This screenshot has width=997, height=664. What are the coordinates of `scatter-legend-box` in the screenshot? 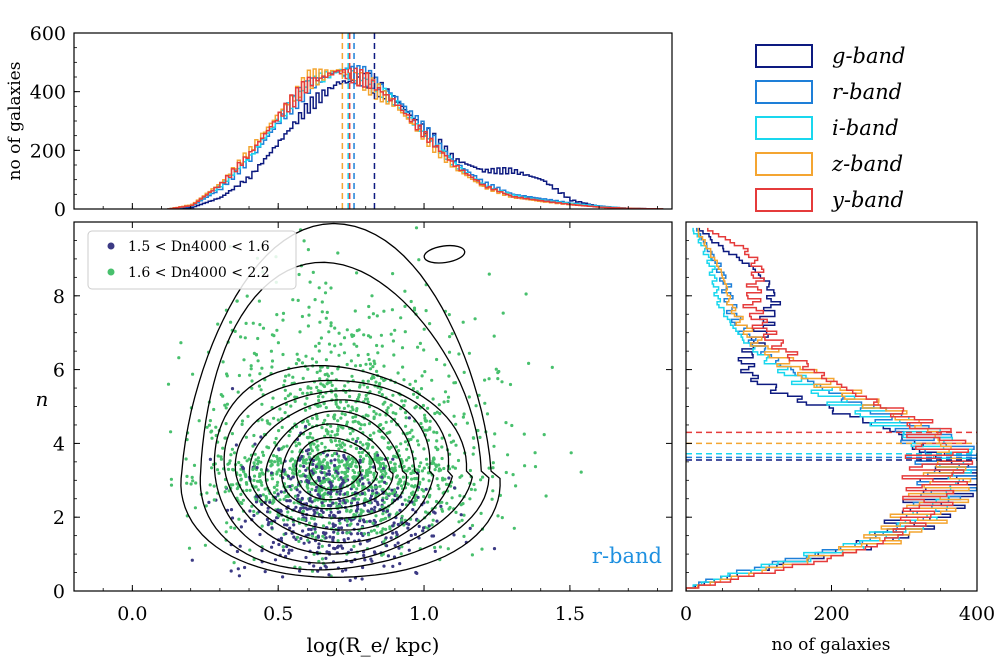 It's located at (192, 260).